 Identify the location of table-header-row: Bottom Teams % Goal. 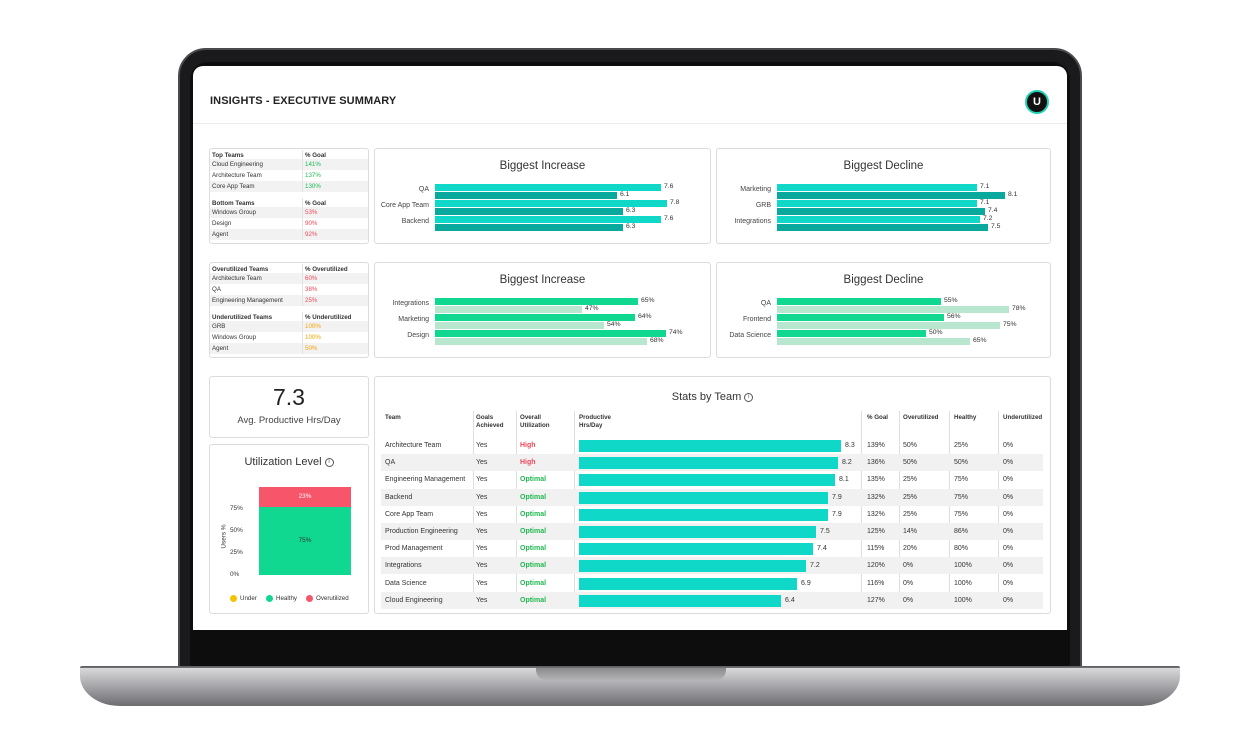
(289, 203).